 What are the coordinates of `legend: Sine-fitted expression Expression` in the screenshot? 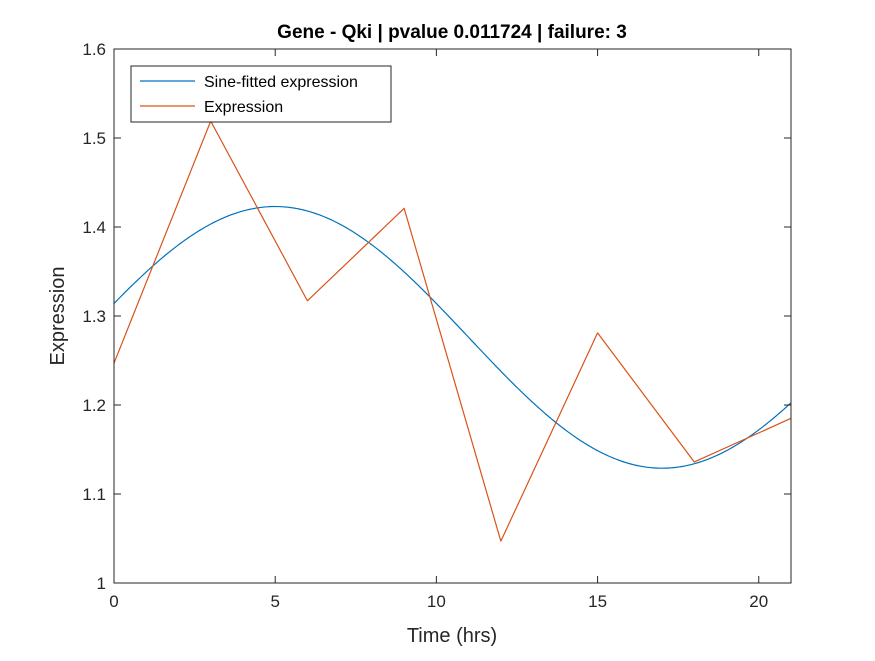 It's located at (261, 94).